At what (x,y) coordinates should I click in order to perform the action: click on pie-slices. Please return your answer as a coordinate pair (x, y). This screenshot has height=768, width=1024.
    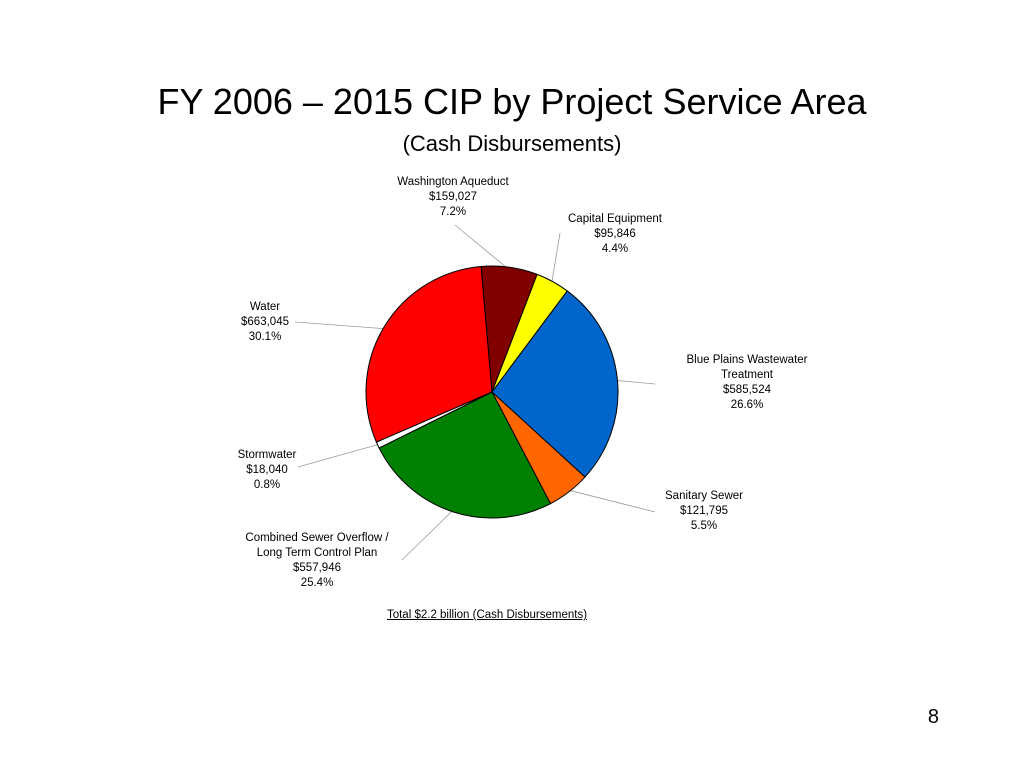
    Looking at the image, I should click on (492, 392).